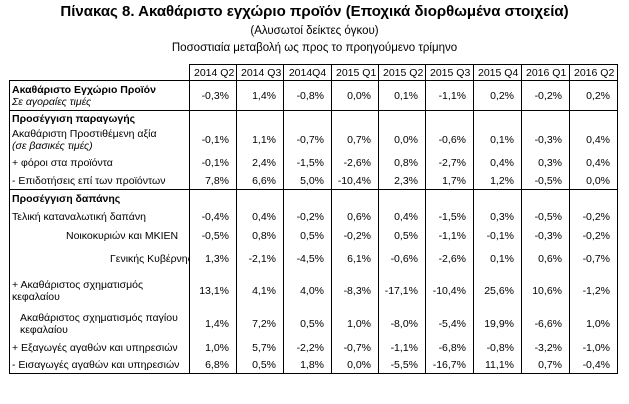  What do you see at coordinates (99, 258) in the screenshot?
I see `row-label: Γενικής Κυβέρνησης` at bounding box center [99, 258].